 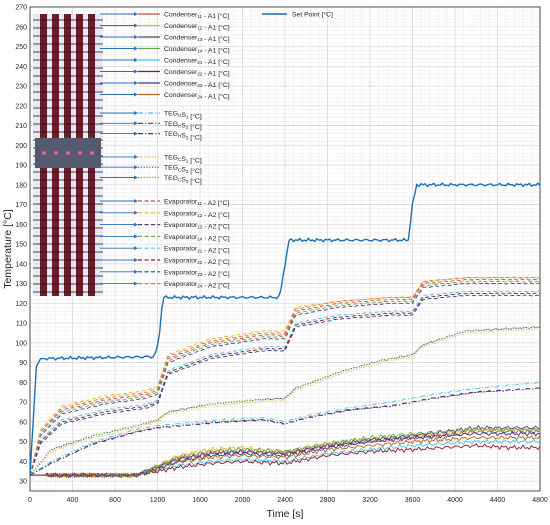 I want to click on legend-label: Condenser23 - A1 [°C], so click(x=197, y=85).